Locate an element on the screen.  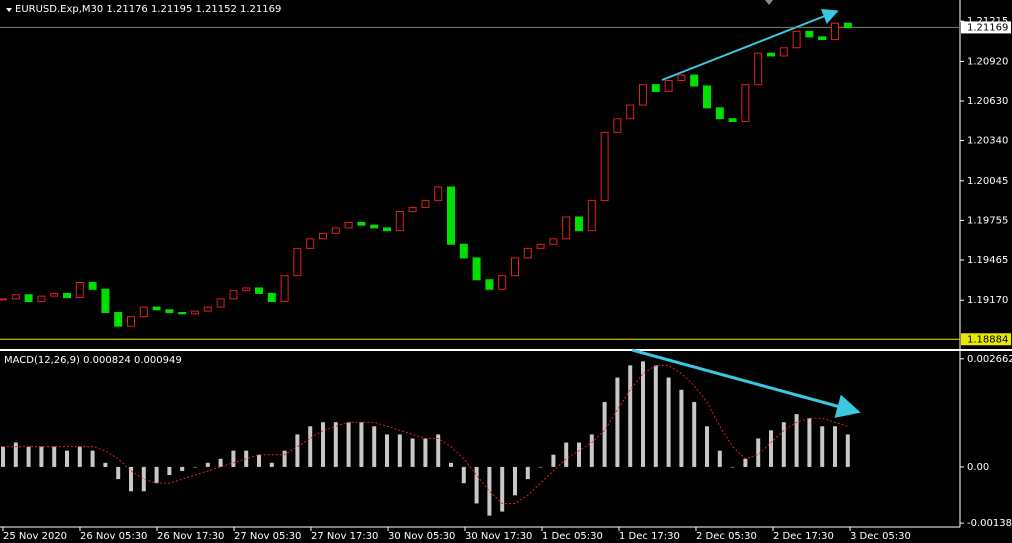
y-tick-label: 1.20340 is located at coordinates (987, 141).